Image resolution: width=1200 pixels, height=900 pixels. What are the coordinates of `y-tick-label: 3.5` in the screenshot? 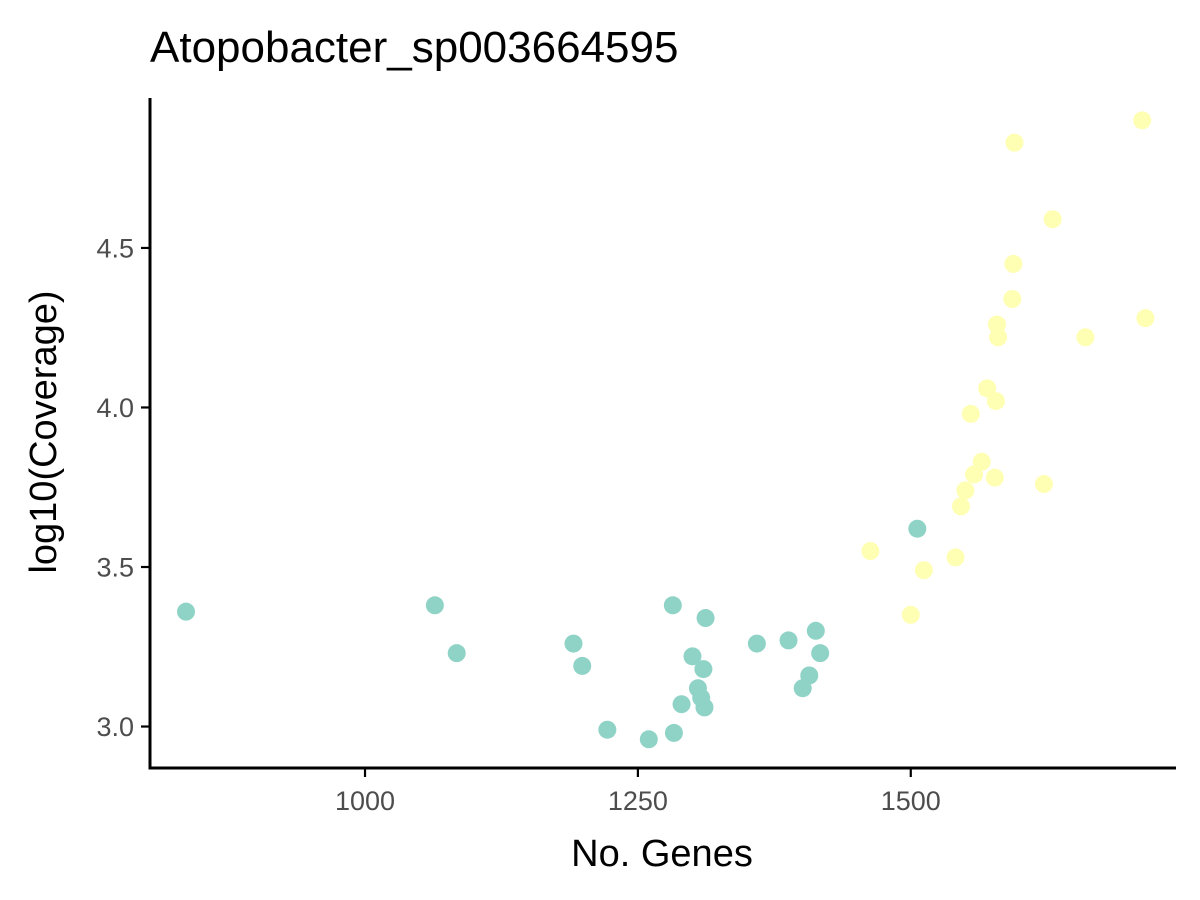 It's located at (115, 568).